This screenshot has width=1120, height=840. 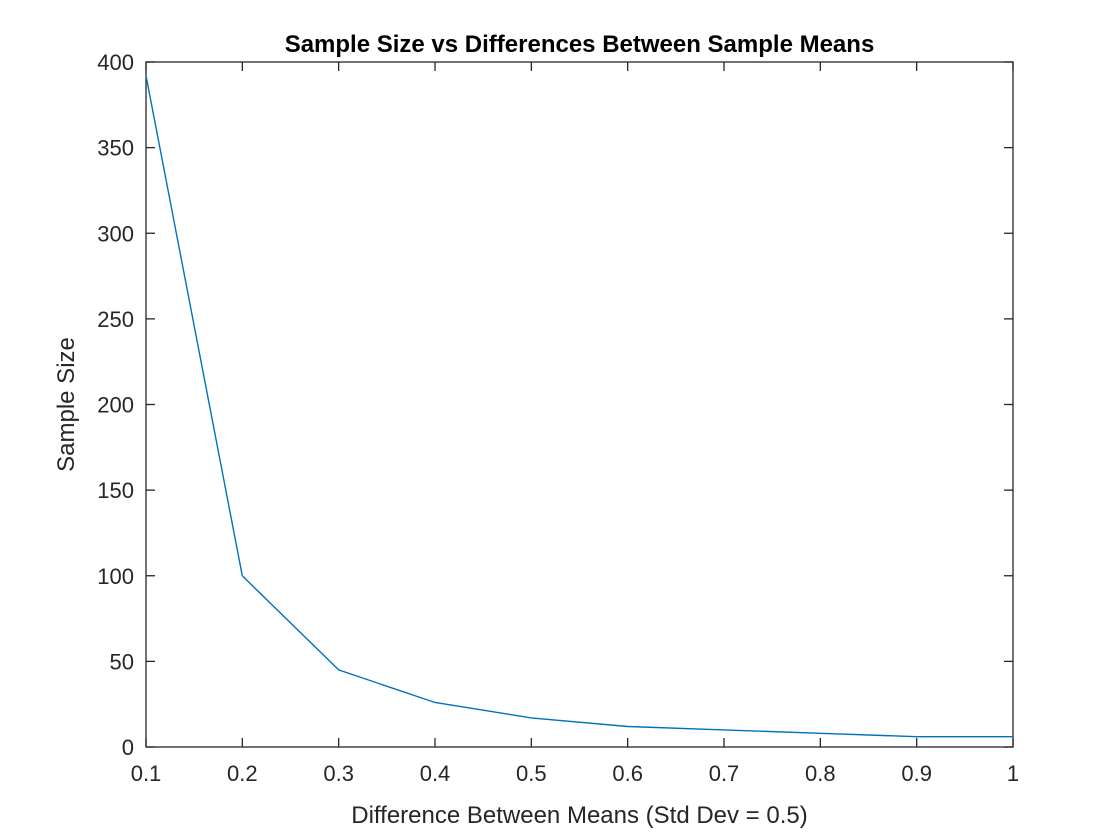 I want to click on x-tick-label: 0.3, so click(x=338, y=773).